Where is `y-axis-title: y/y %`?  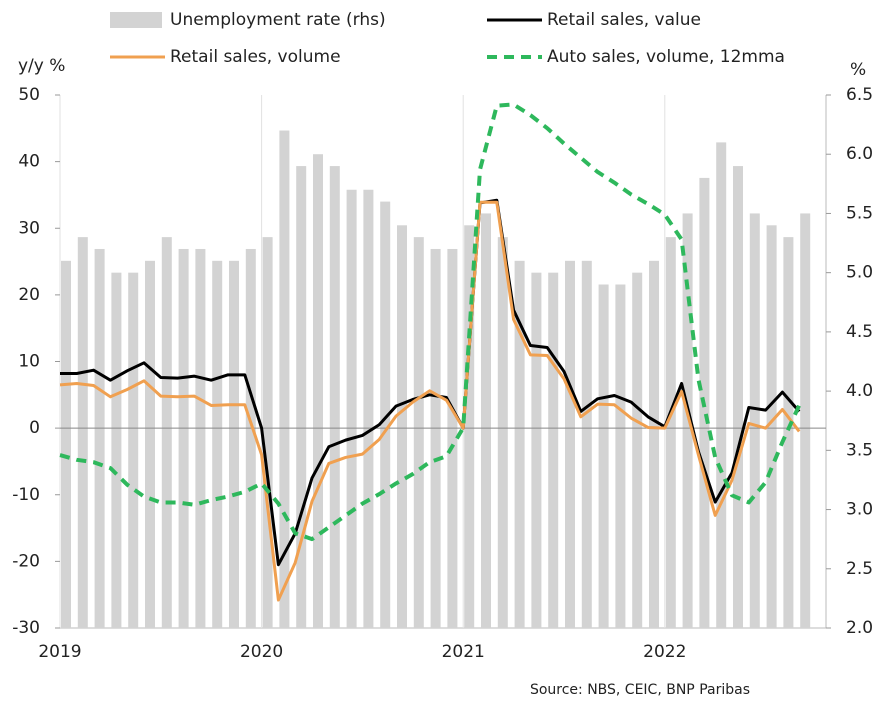
y-axis-title: y/y % is located at coordinates (41, 66).